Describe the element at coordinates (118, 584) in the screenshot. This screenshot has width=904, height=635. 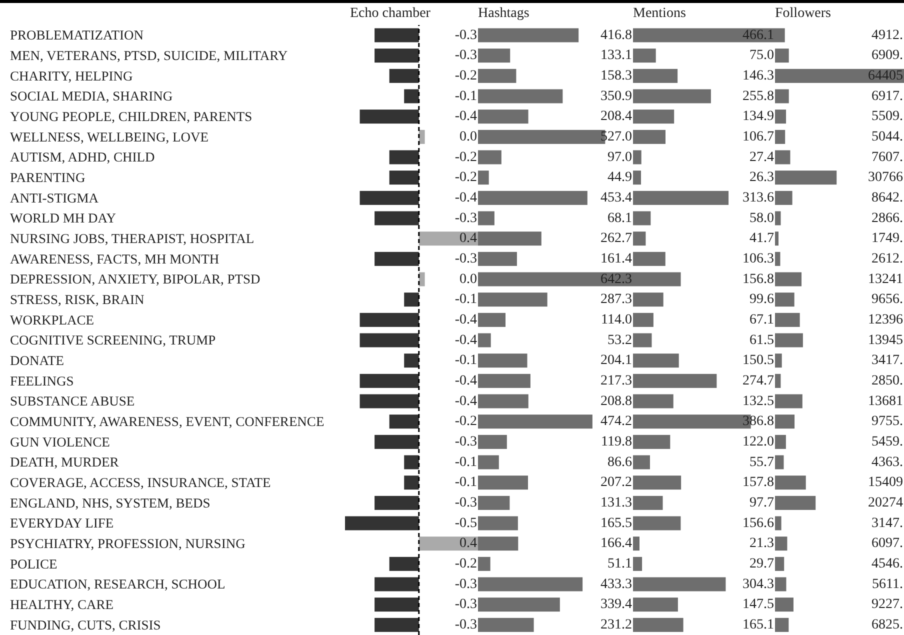
I see `y-tick-label: EDUCATION, RESEARCH, SCHOOL` at that location.